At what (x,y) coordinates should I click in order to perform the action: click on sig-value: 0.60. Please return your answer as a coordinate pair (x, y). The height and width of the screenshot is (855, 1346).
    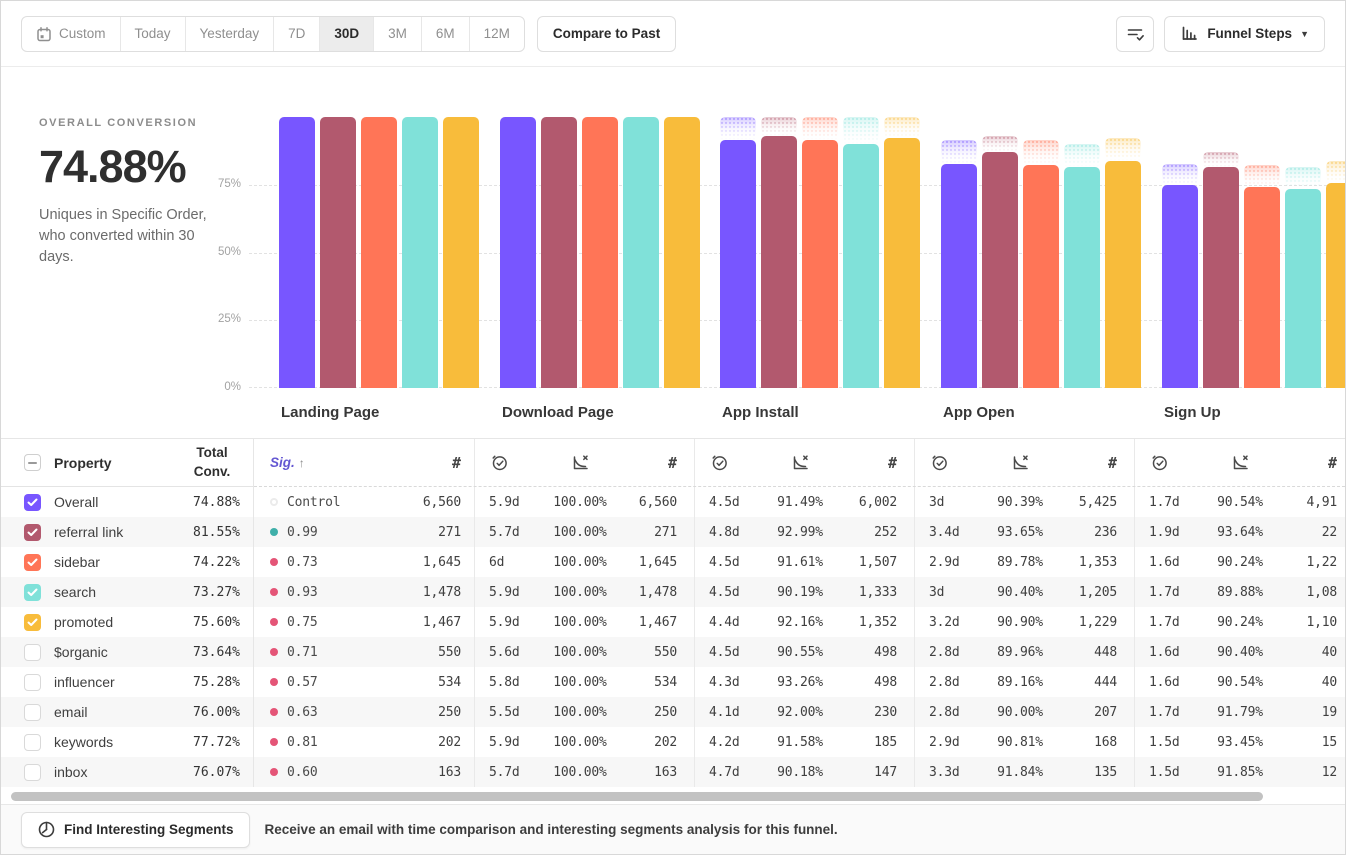
    Looking at the image, I should click on (302, 772).